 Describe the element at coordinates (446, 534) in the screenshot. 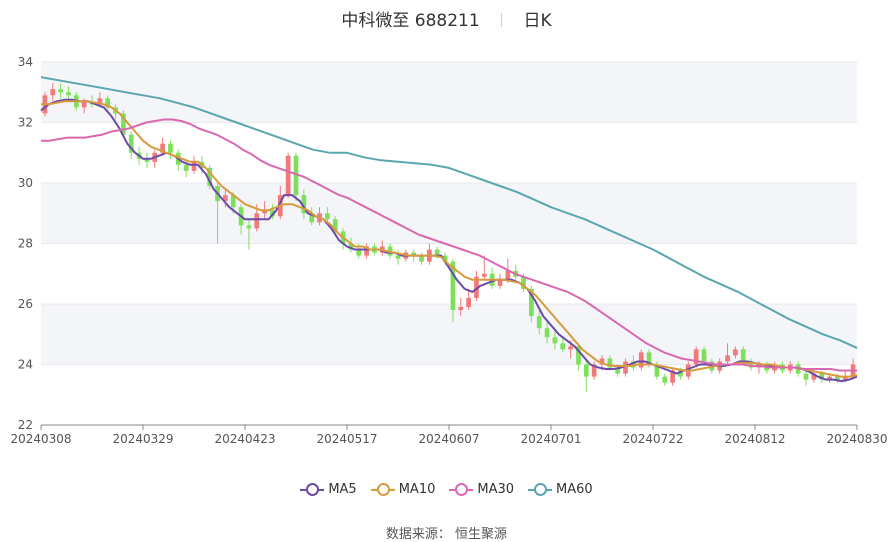

I see `data-source: 数据来源： 恒生聚源` at that location.